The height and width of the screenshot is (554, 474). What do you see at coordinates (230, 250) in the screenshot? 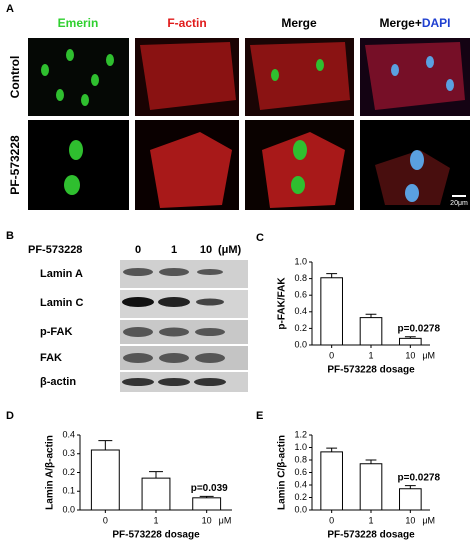
I see `dose-unit: (μM)` at bounding box center [230, 250].